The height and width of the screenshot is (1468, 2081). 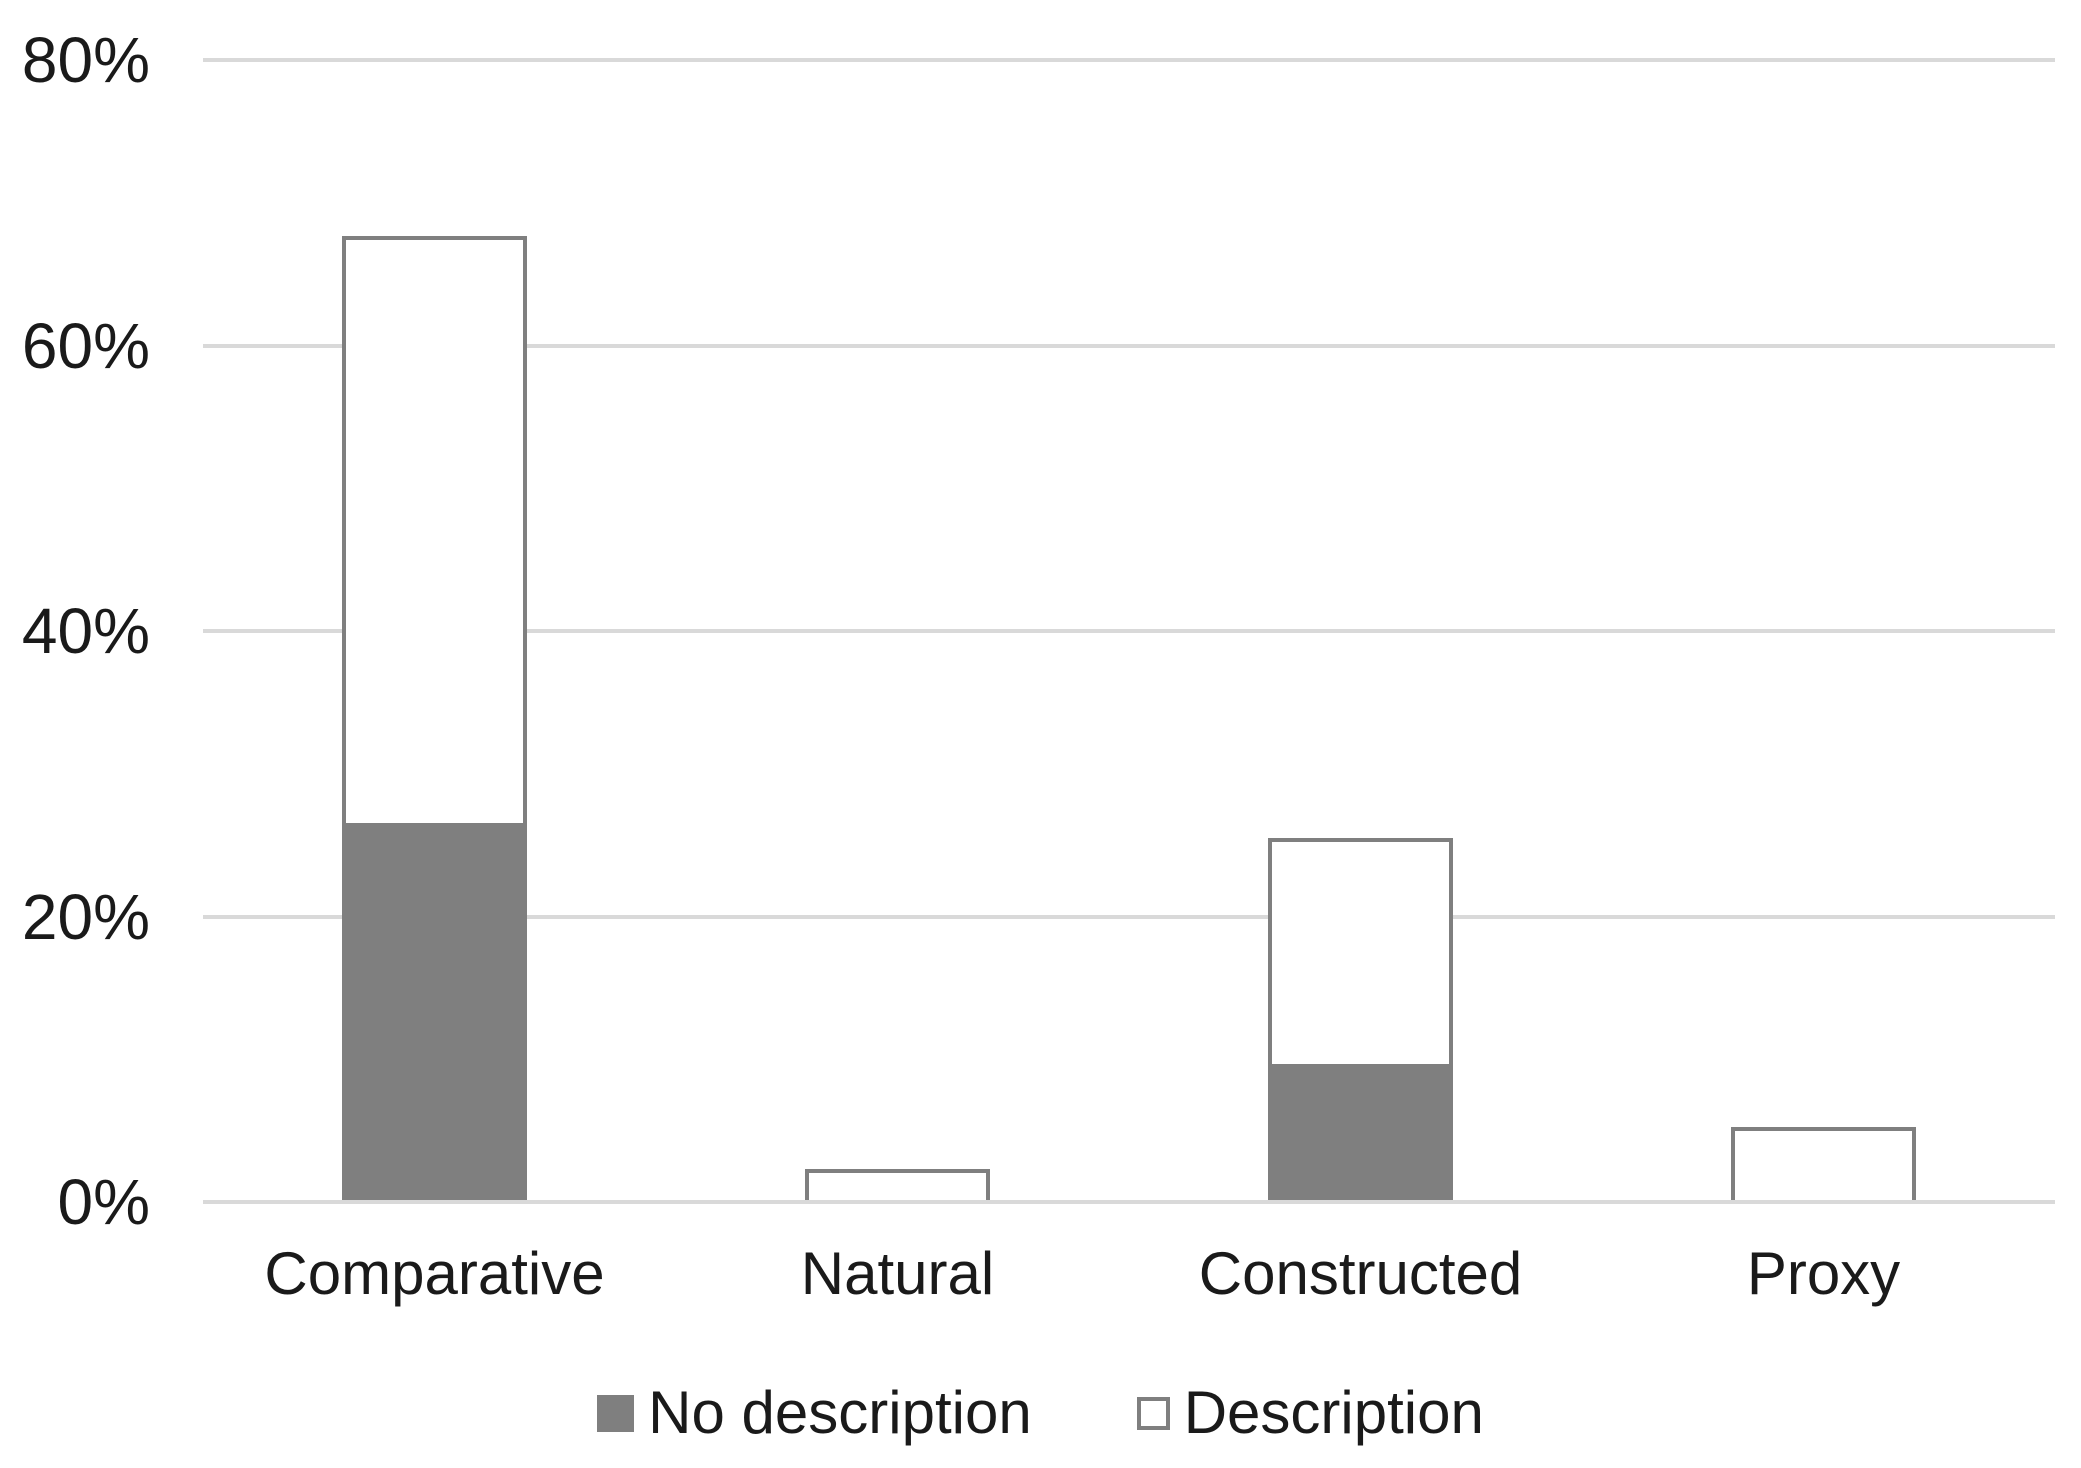 I want to click on bar-segment-natural-description, so click(x=897, y=1184).